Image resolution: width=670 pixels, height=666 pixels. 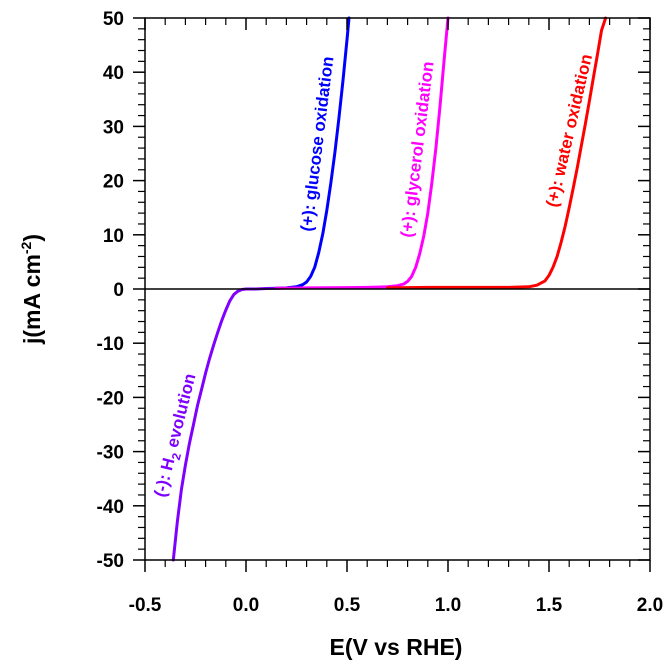 I want to click on x-tick-label: 2.0, so click(x=650, y=605).